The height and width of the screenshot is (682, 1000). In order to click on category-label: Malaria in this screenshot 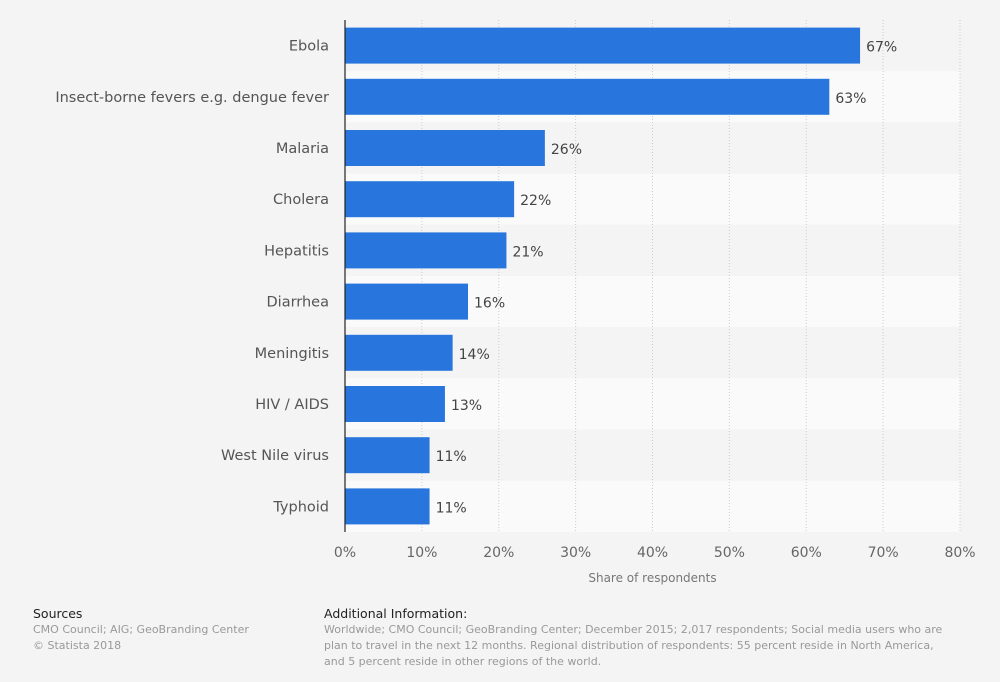, I will do `click(302, 149)`.